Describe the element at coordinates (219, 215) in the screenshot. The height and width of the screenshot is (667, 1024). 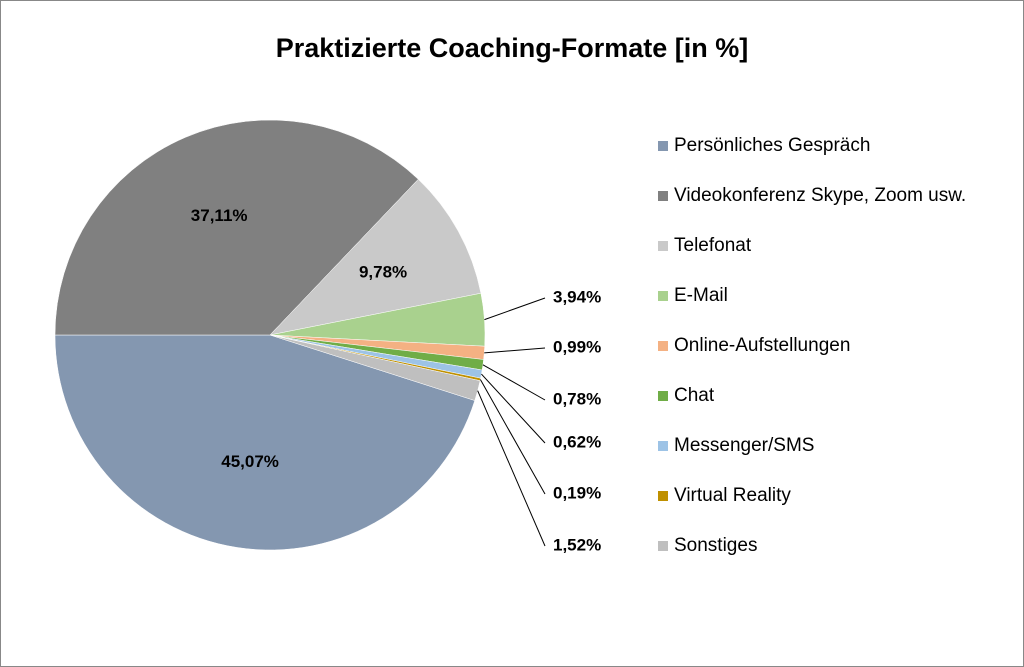
I see `data-label: 37,11%` at that location.